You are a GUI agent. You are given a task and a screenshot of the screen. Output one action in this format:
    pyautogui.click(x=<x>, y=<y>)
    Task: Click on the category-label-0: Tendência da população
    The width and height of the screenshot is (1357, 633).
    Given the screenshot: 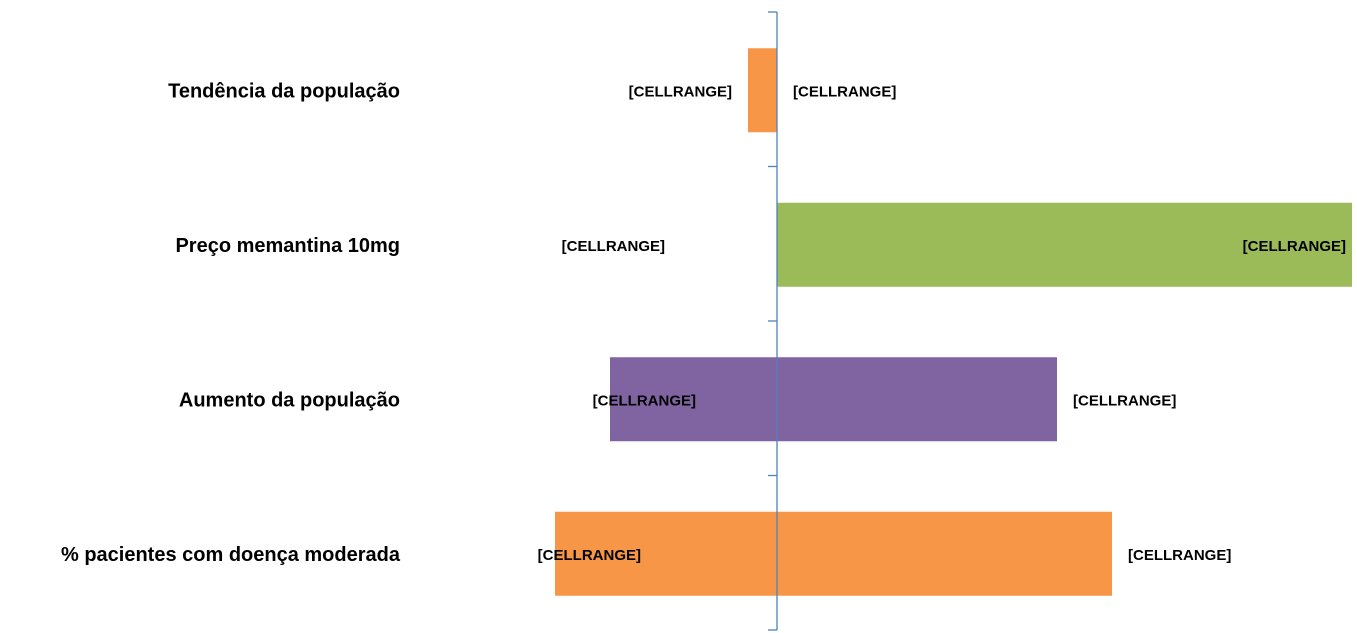 What is the action you would take?
    pyautogui.click(x=284, y=91)
    